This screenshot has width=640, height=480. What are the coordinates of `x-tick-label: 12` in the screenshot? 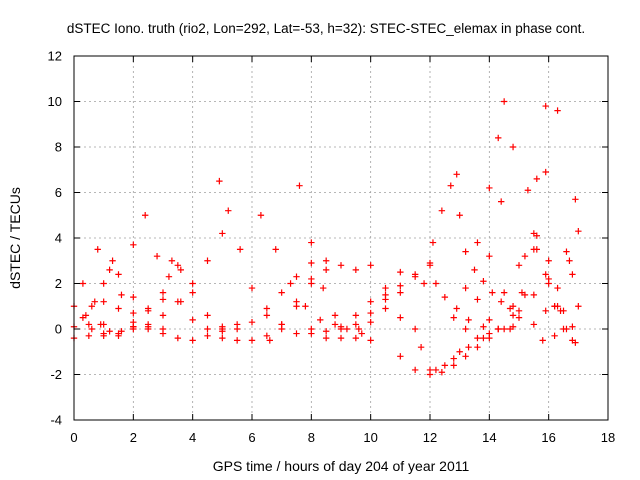 It's located at (430, 437).